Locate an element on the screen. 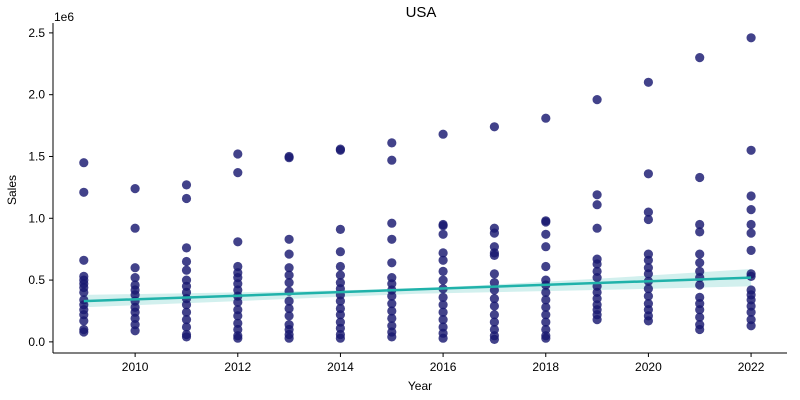 This screenshot has width=800, height=400. y-axis-label: Sales is located at coordinates (12, 190).